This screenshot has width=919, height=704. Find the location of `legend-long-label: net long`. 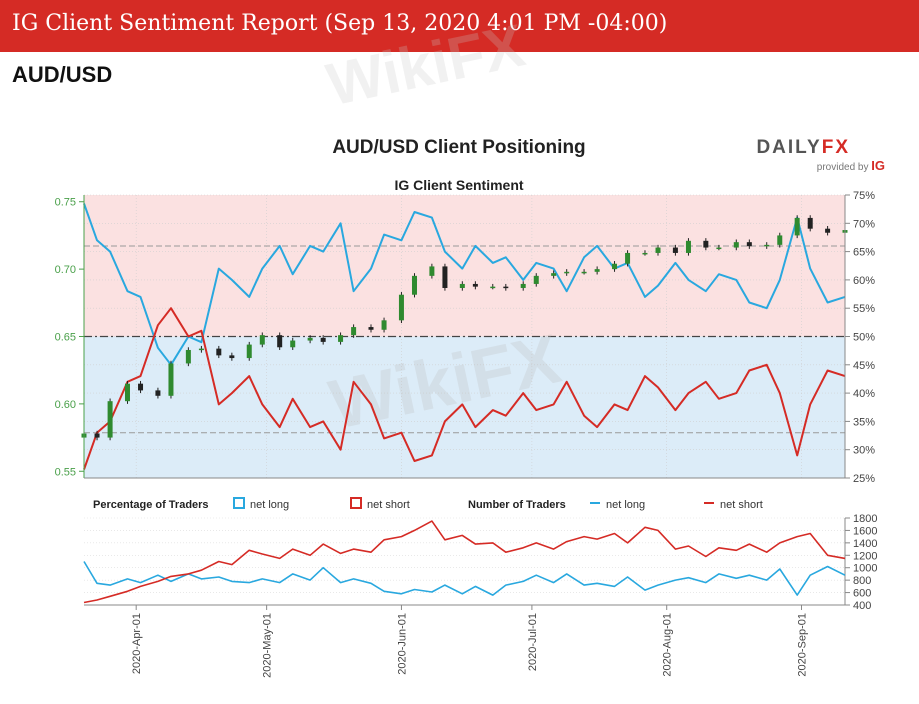

legend-long-label: net long is located at coordinates (269, 505).